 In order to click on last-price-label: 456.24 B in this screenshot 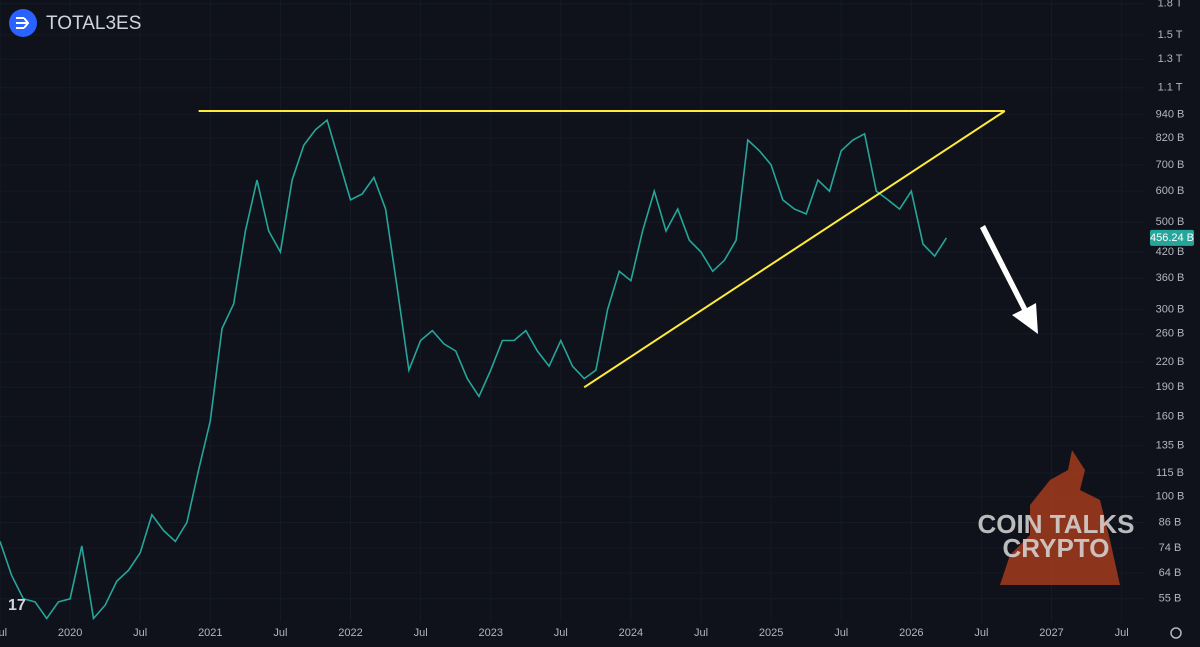, I will do `click(1172, 238)`.